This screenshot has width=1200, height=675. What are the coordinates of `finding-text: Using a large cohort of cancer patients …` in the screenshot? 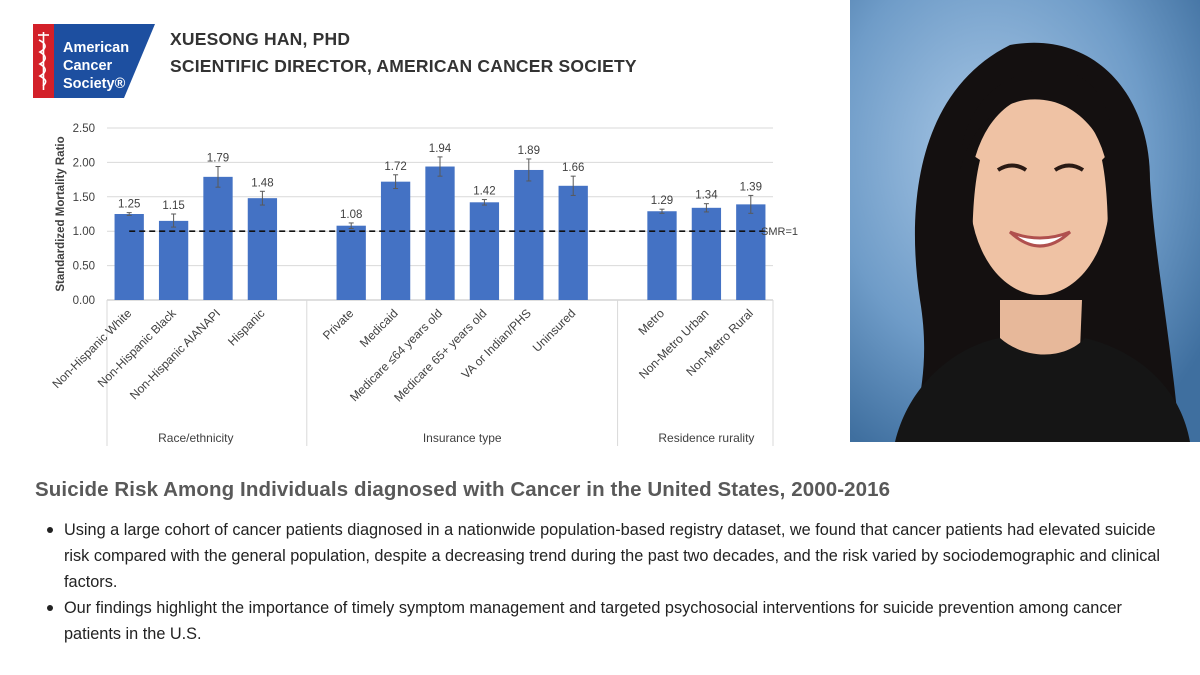 It's located at (612, 556).